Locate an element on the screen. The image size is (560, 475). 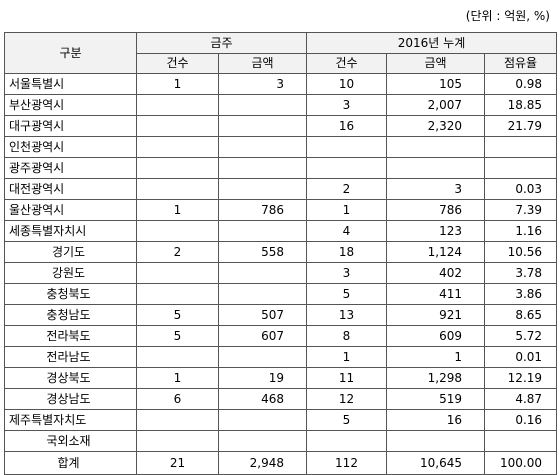
cell-share: 3.86 is located at coordinates (520, 294).